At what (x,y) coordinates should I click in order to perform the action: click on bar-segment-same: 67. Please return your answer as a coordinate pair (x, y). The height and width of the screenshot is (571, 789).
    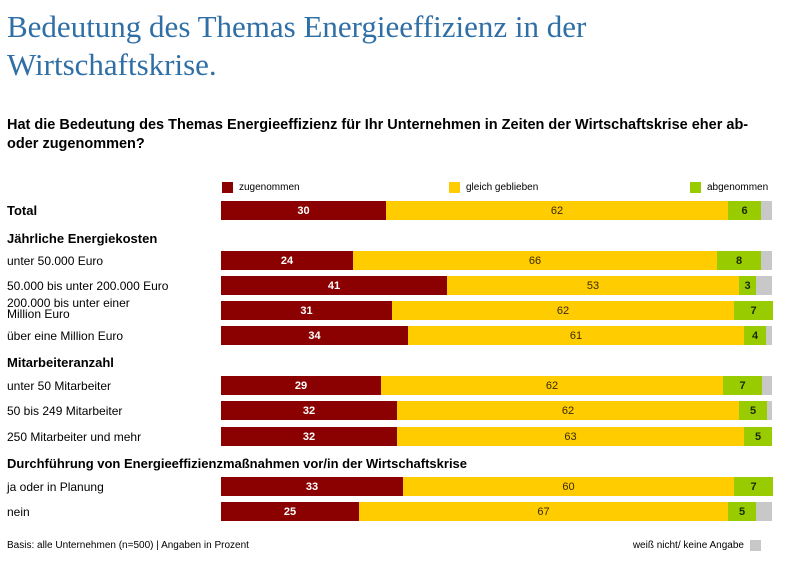
    Looking at the image, I should click on (543, 511).